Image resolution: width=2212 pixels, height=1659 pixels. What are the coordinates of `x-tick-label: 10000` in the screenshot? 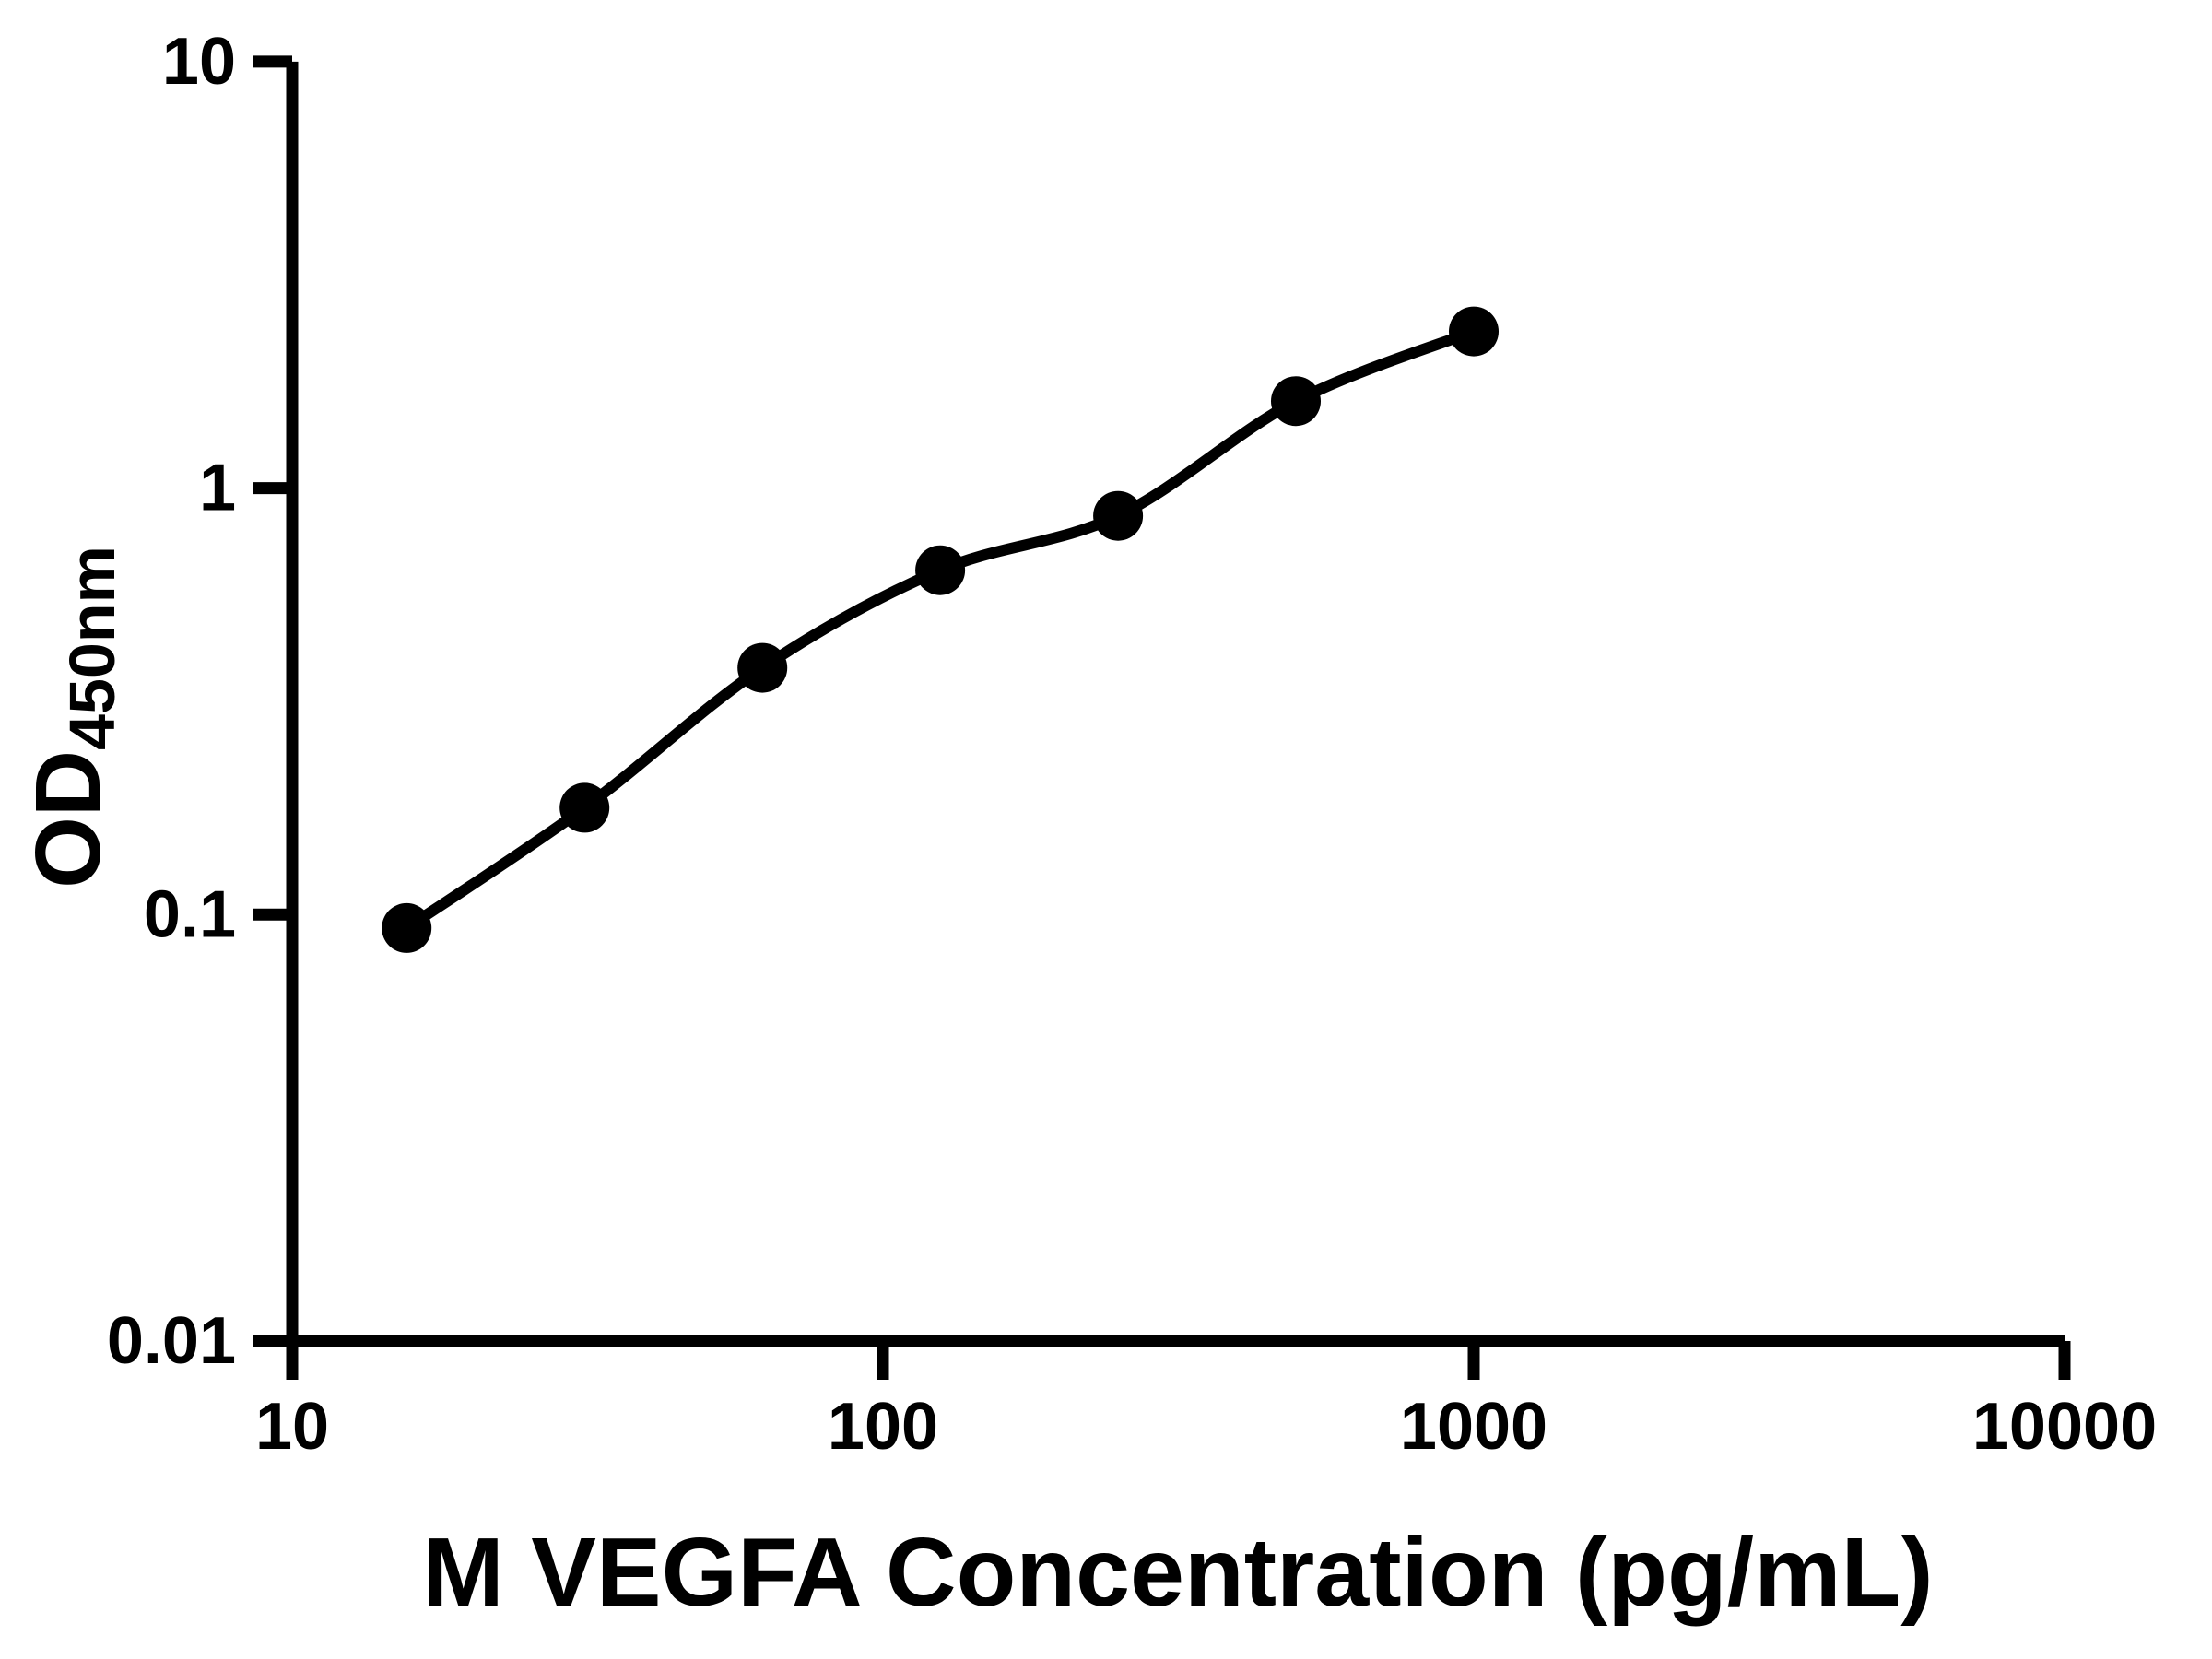 It's located at (2064, 1427).